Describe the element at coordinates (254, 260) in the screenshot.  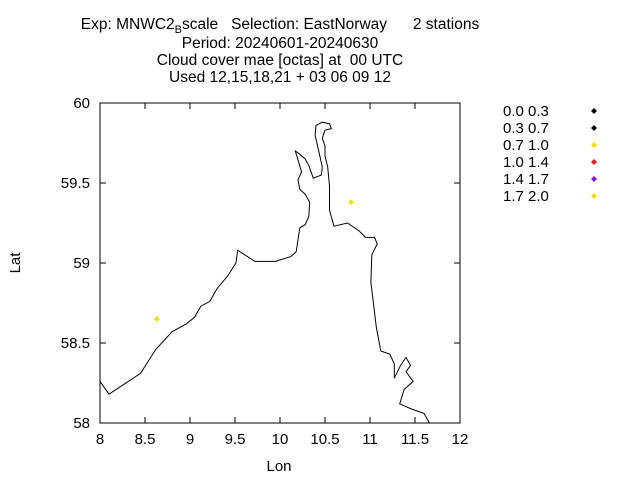
I see `station-points` at that location.